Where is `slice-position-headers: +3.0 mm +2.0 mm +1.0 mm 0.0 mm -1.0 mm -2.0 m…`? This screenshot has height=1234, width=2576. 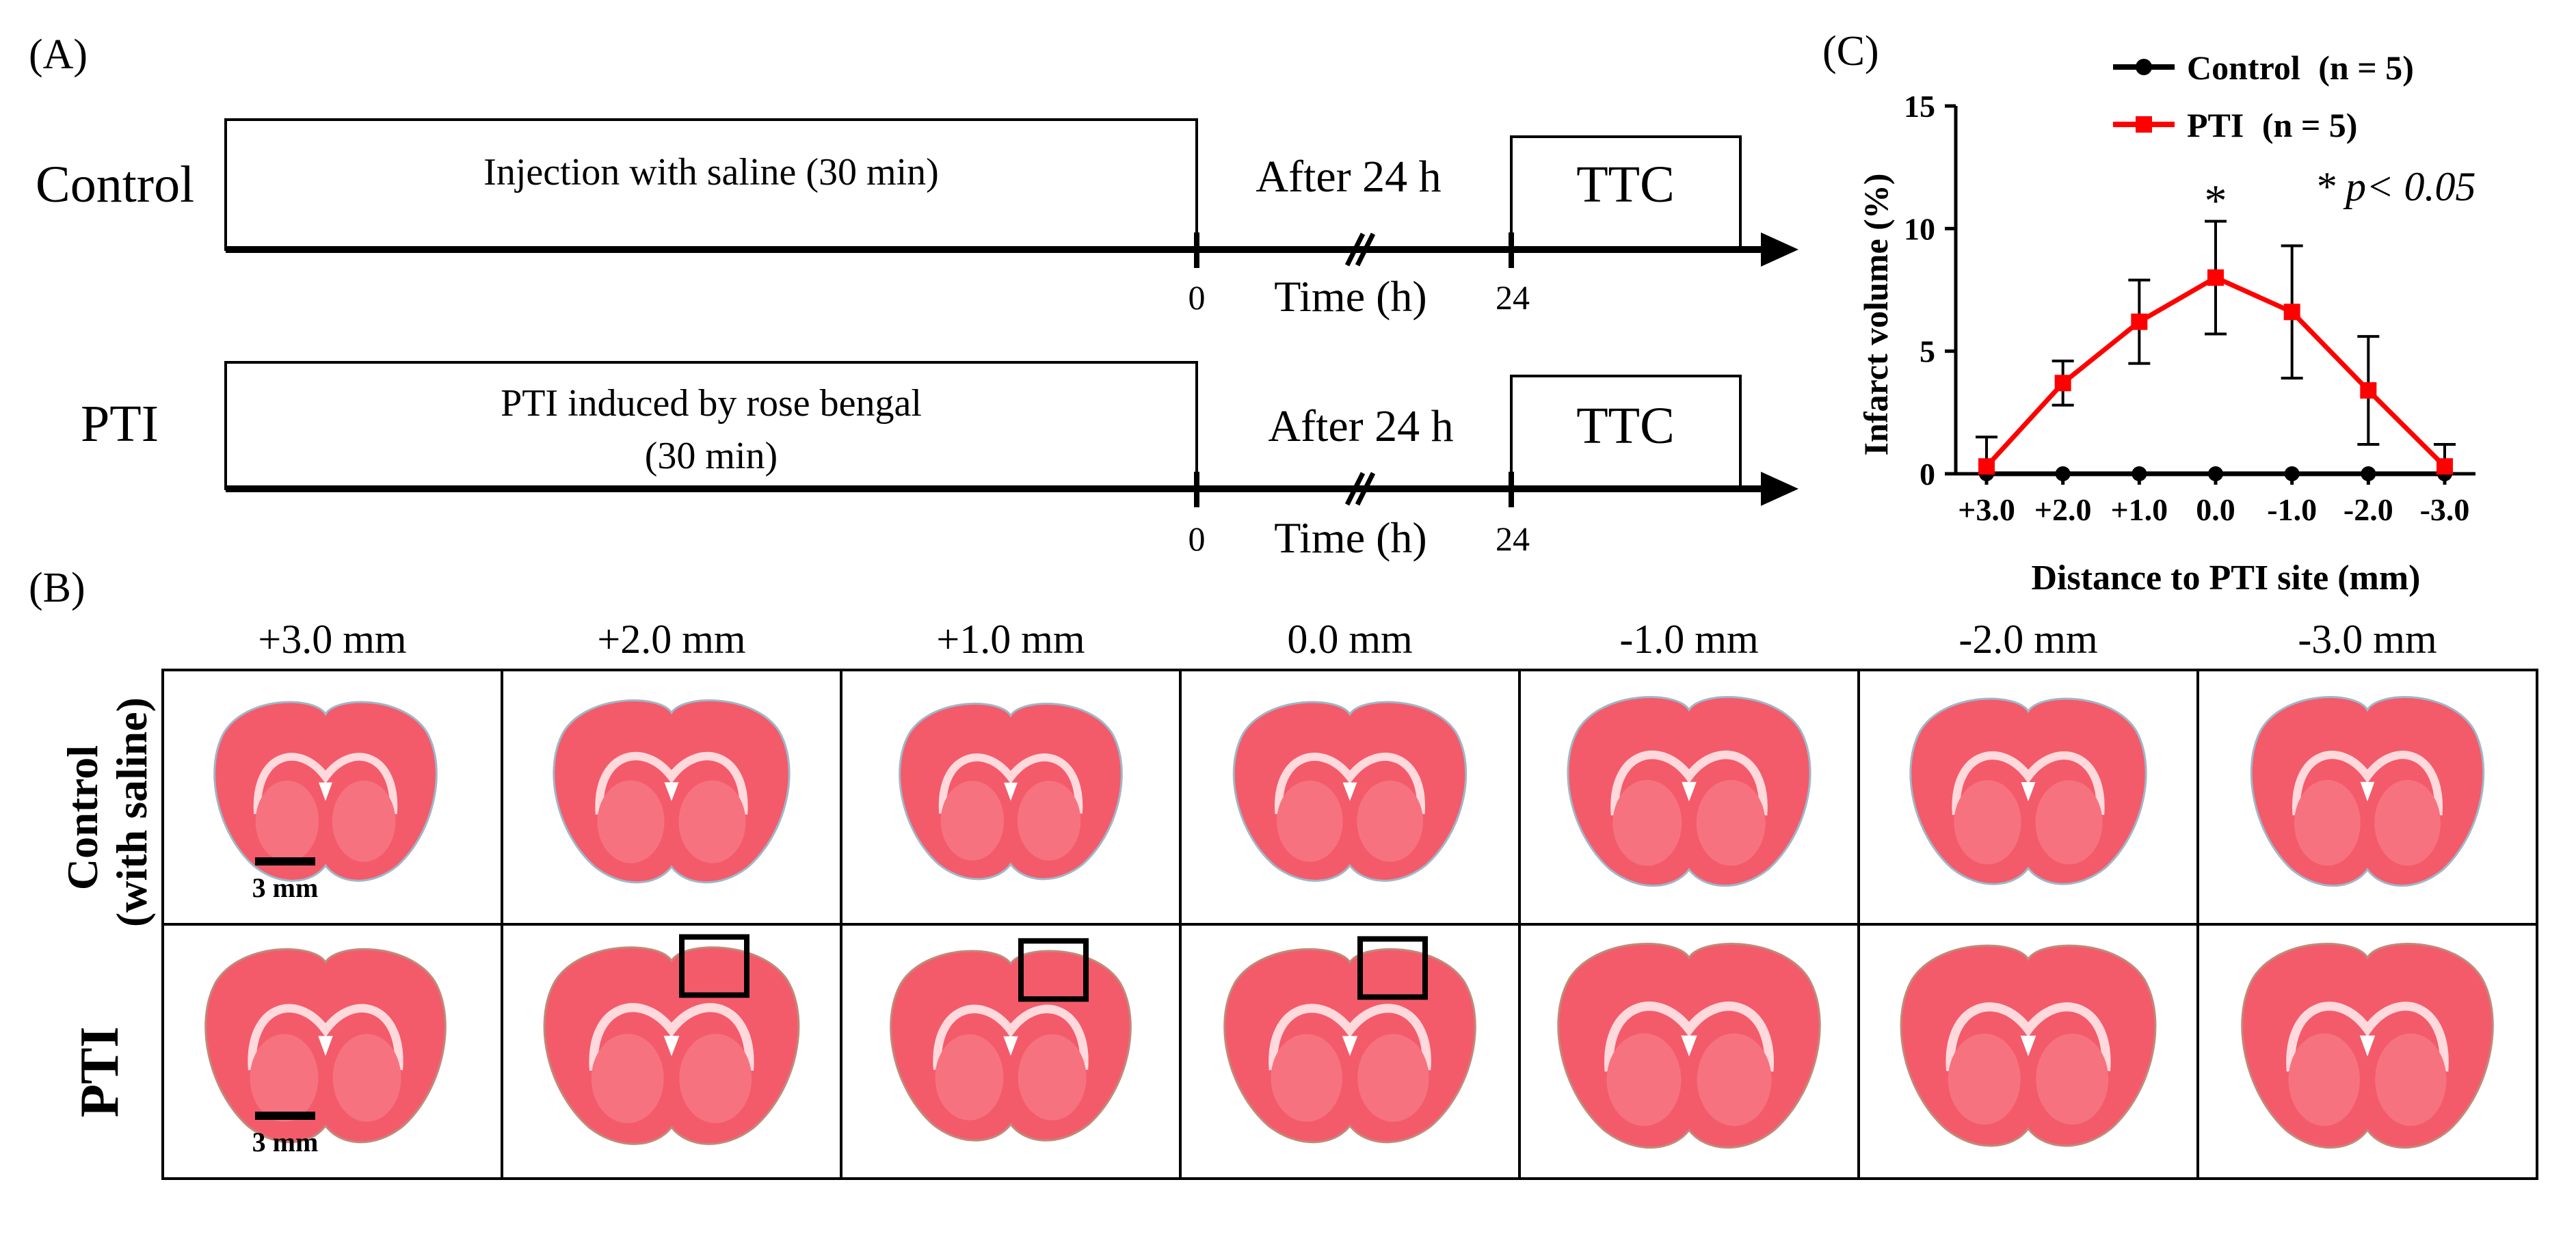 slice-position-headers: +3.0 mm +2.0 mm +1.0 mm 0.0 mm -1.0 mm -2.0 m… is located at coordinates (1347, 639).